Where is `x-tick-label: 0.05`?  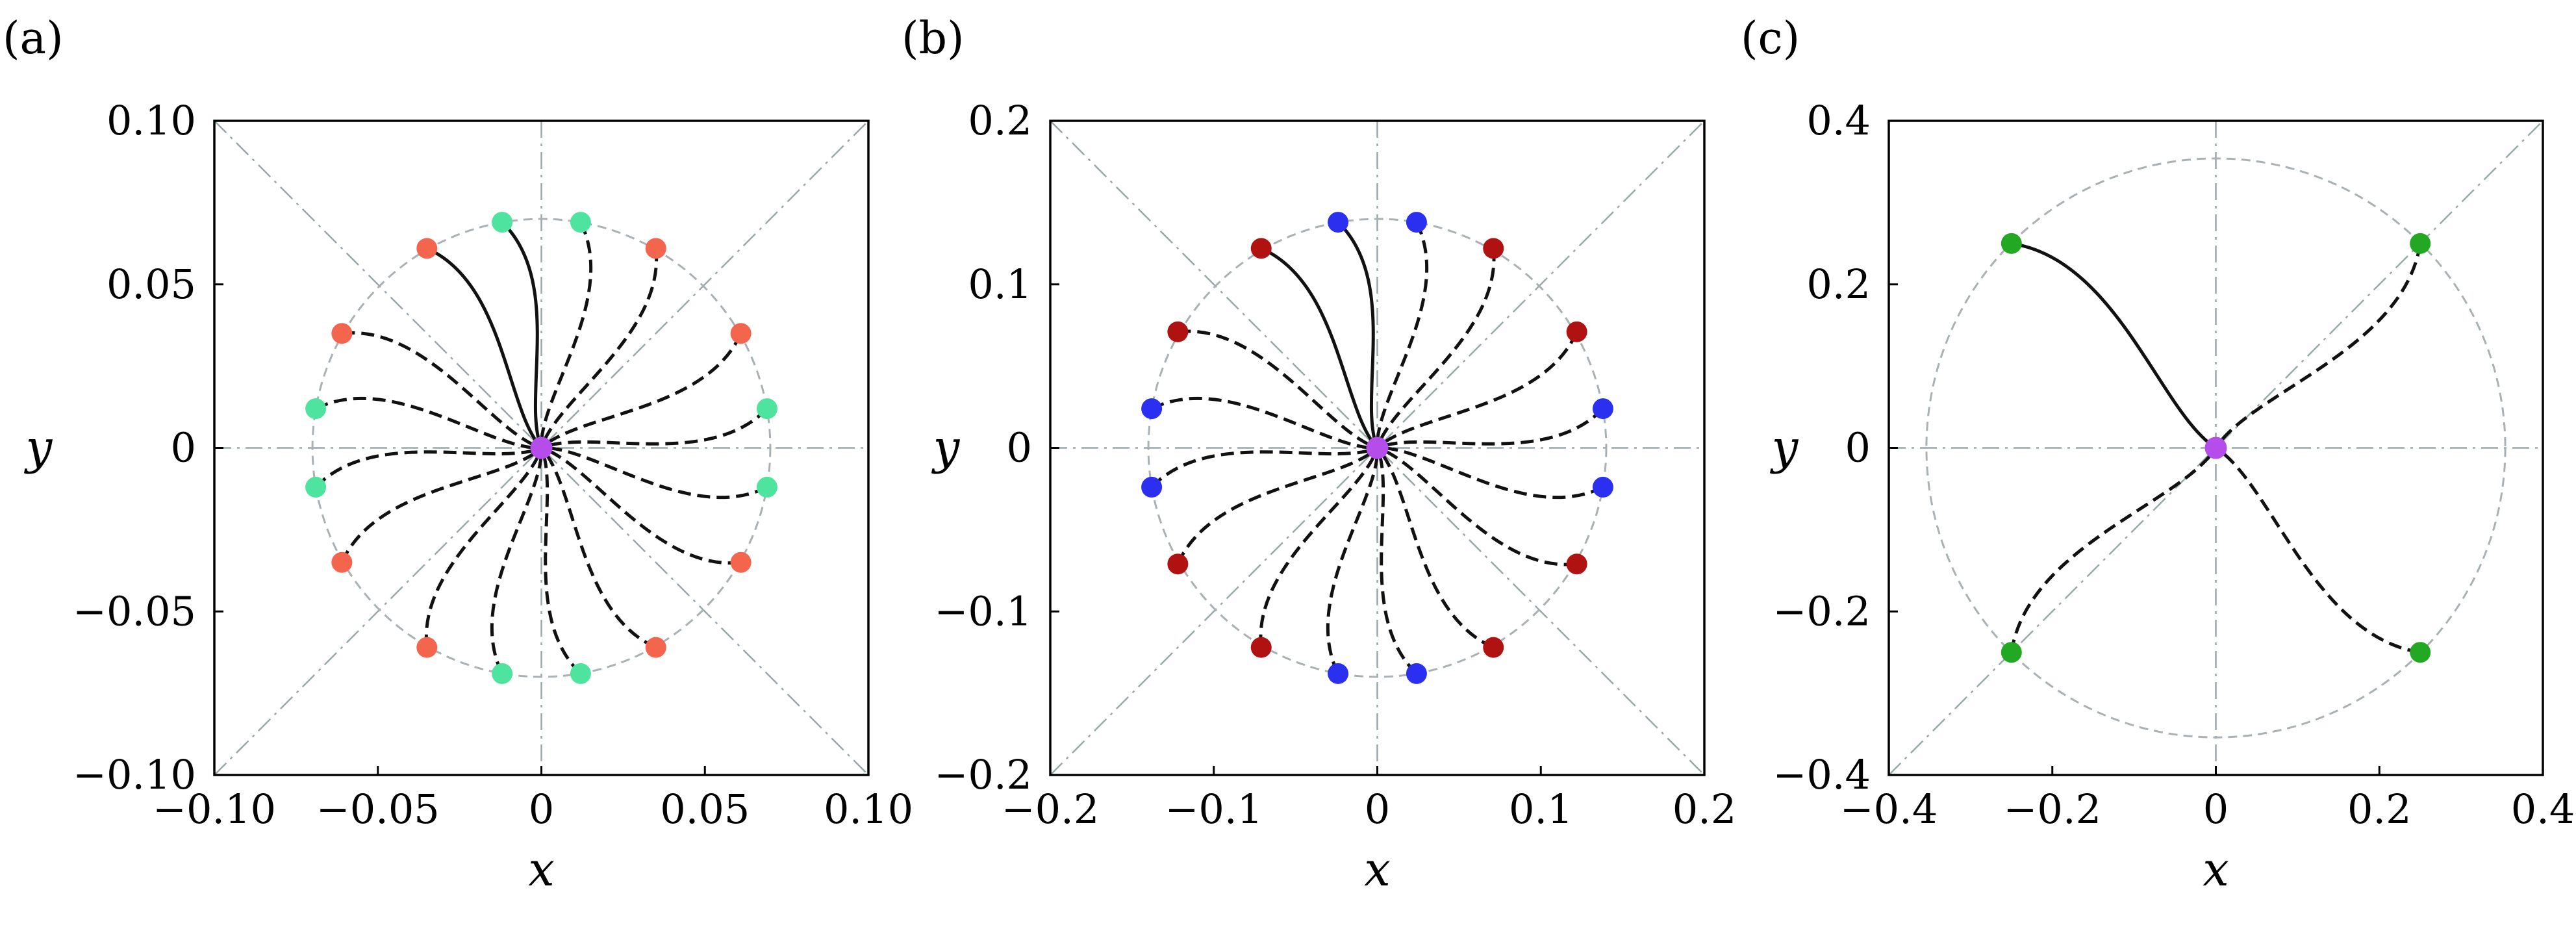
x-tick-label: 0.05 is located at coordinates (705, 809).